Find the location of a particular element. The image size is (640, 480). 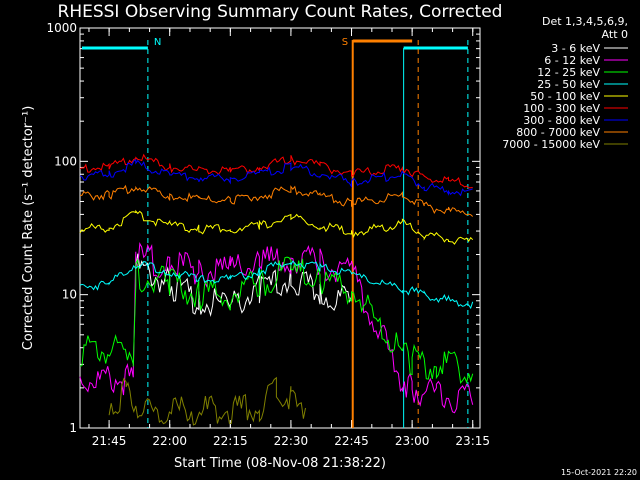

legend-label: 12 - 25 keV is located at coordinates (568, 72).